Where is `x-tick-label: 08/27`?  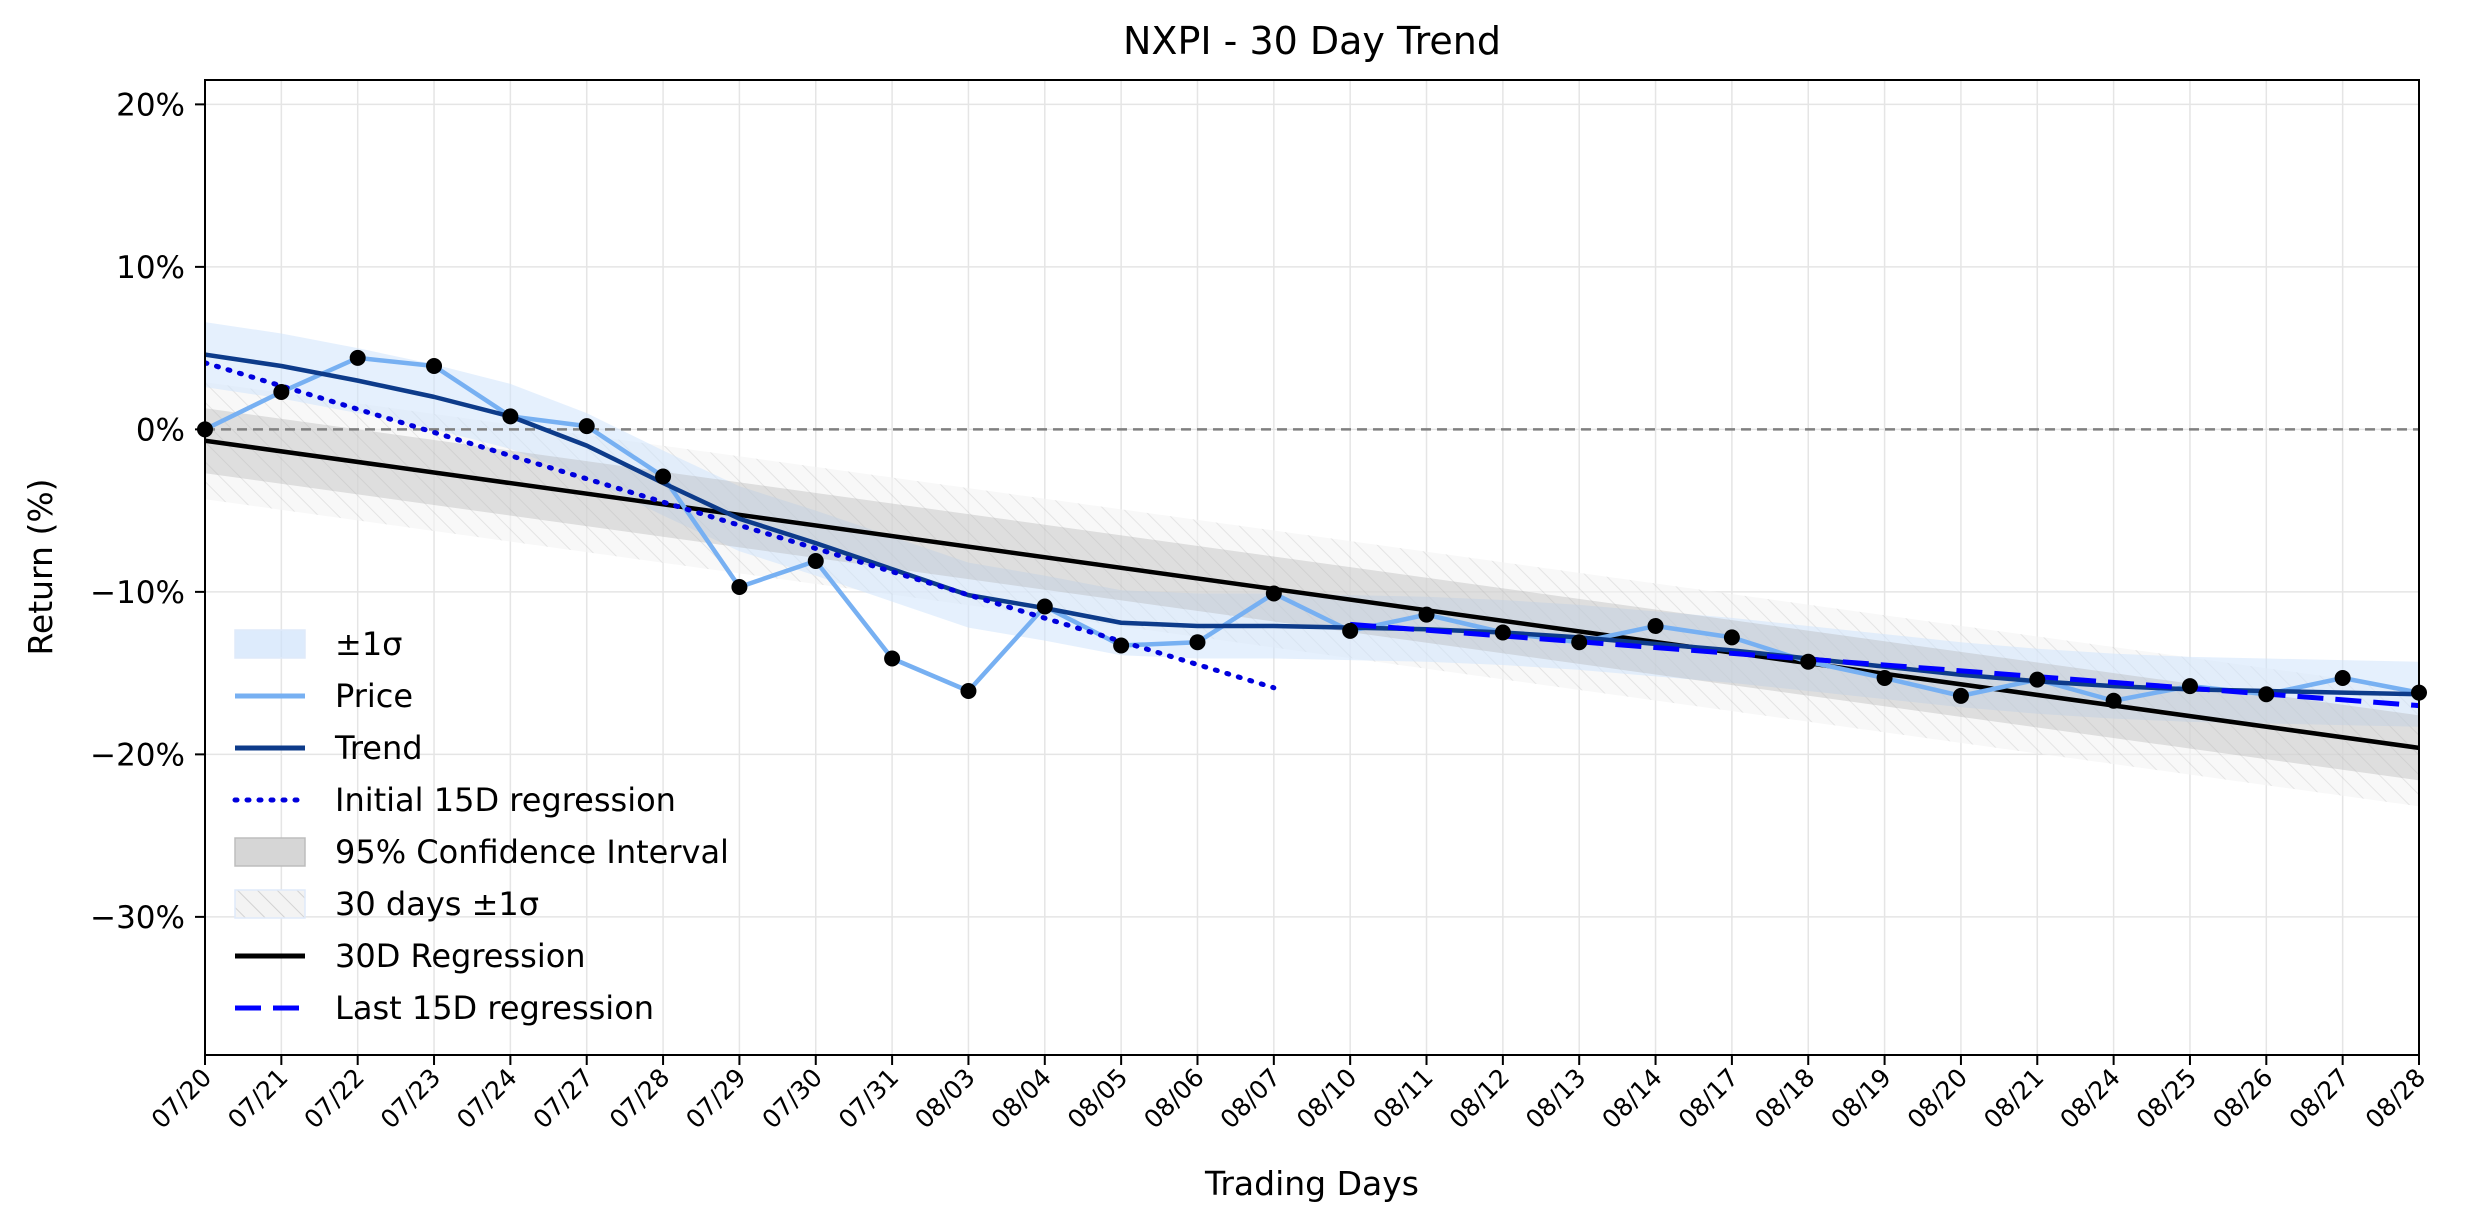
x-tick-label: 08/27 is located at coordinates (2318, 1098).